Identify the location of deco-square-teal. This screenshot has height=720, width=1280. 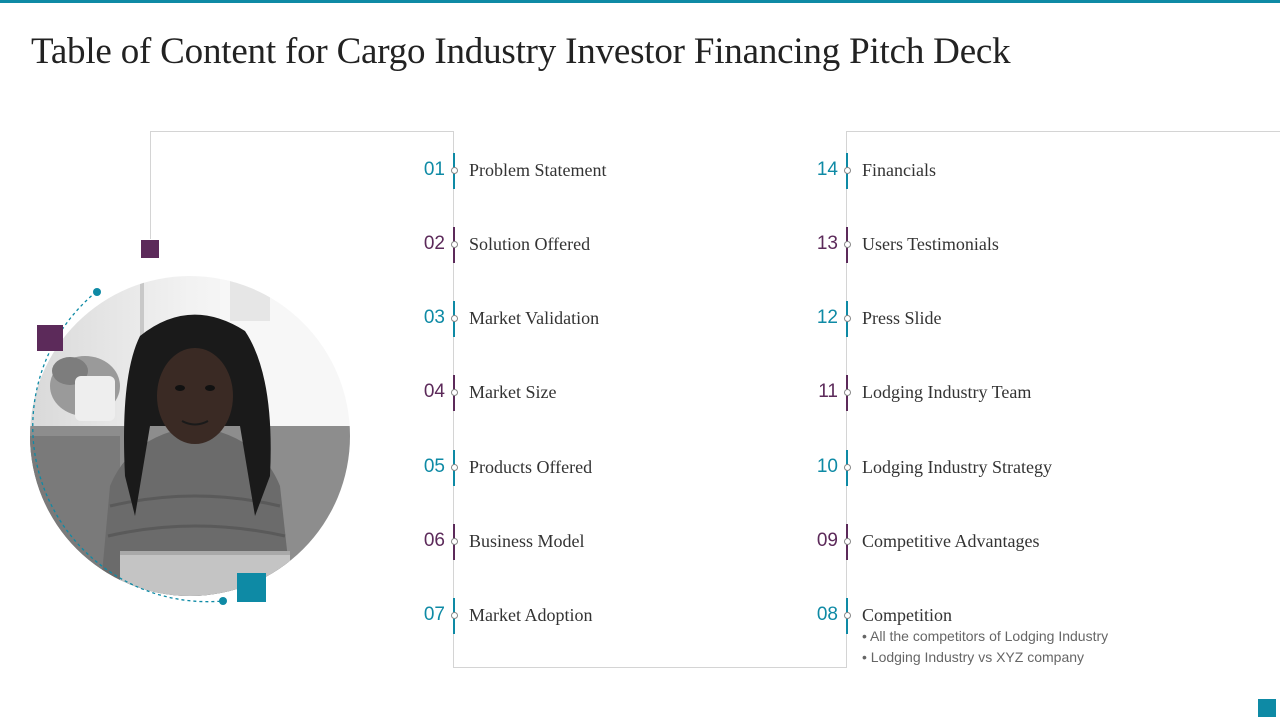
(251, 587).